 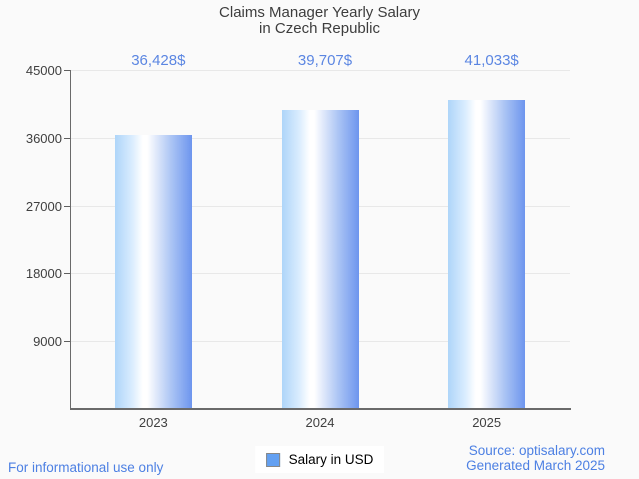 I want to click on x-axis-label: 2024, so click(x=320, y=422).